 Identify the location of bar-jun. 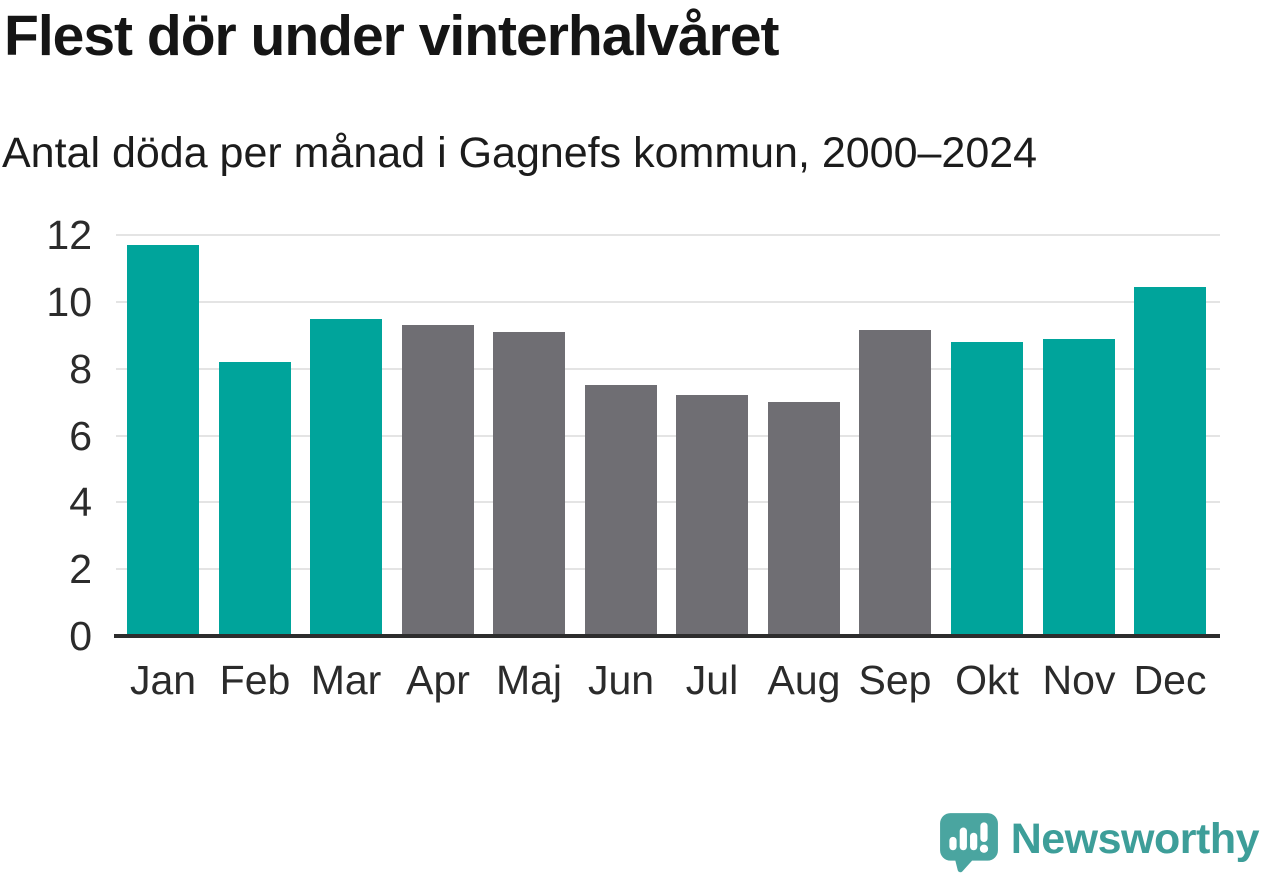
(621, 510).